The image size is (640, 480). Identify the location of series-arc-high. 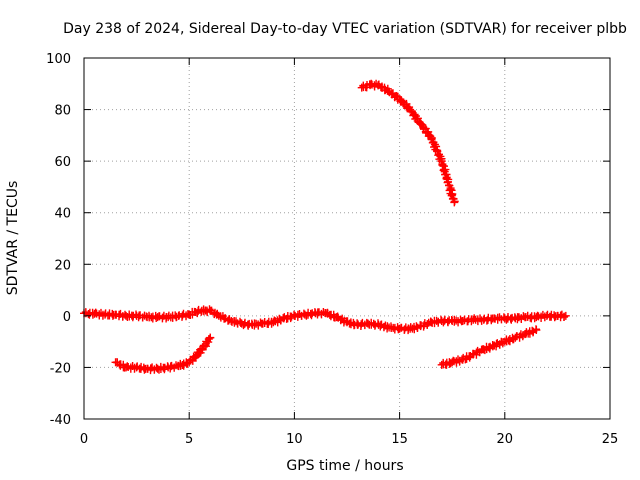
(408, 143).